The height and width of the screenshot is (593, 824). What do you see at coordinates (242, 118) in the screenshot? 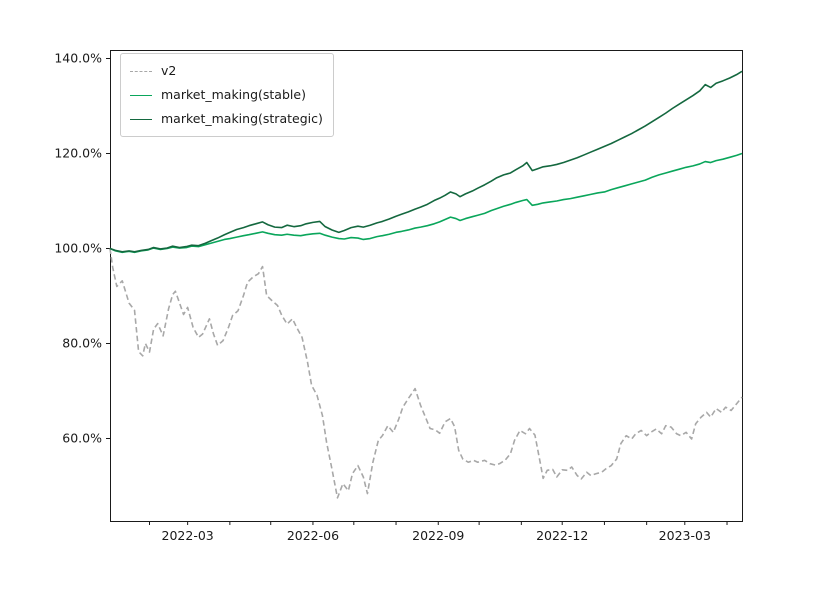
I see `legend-label: market_making(strategic)` at bounding box center [242, 118].